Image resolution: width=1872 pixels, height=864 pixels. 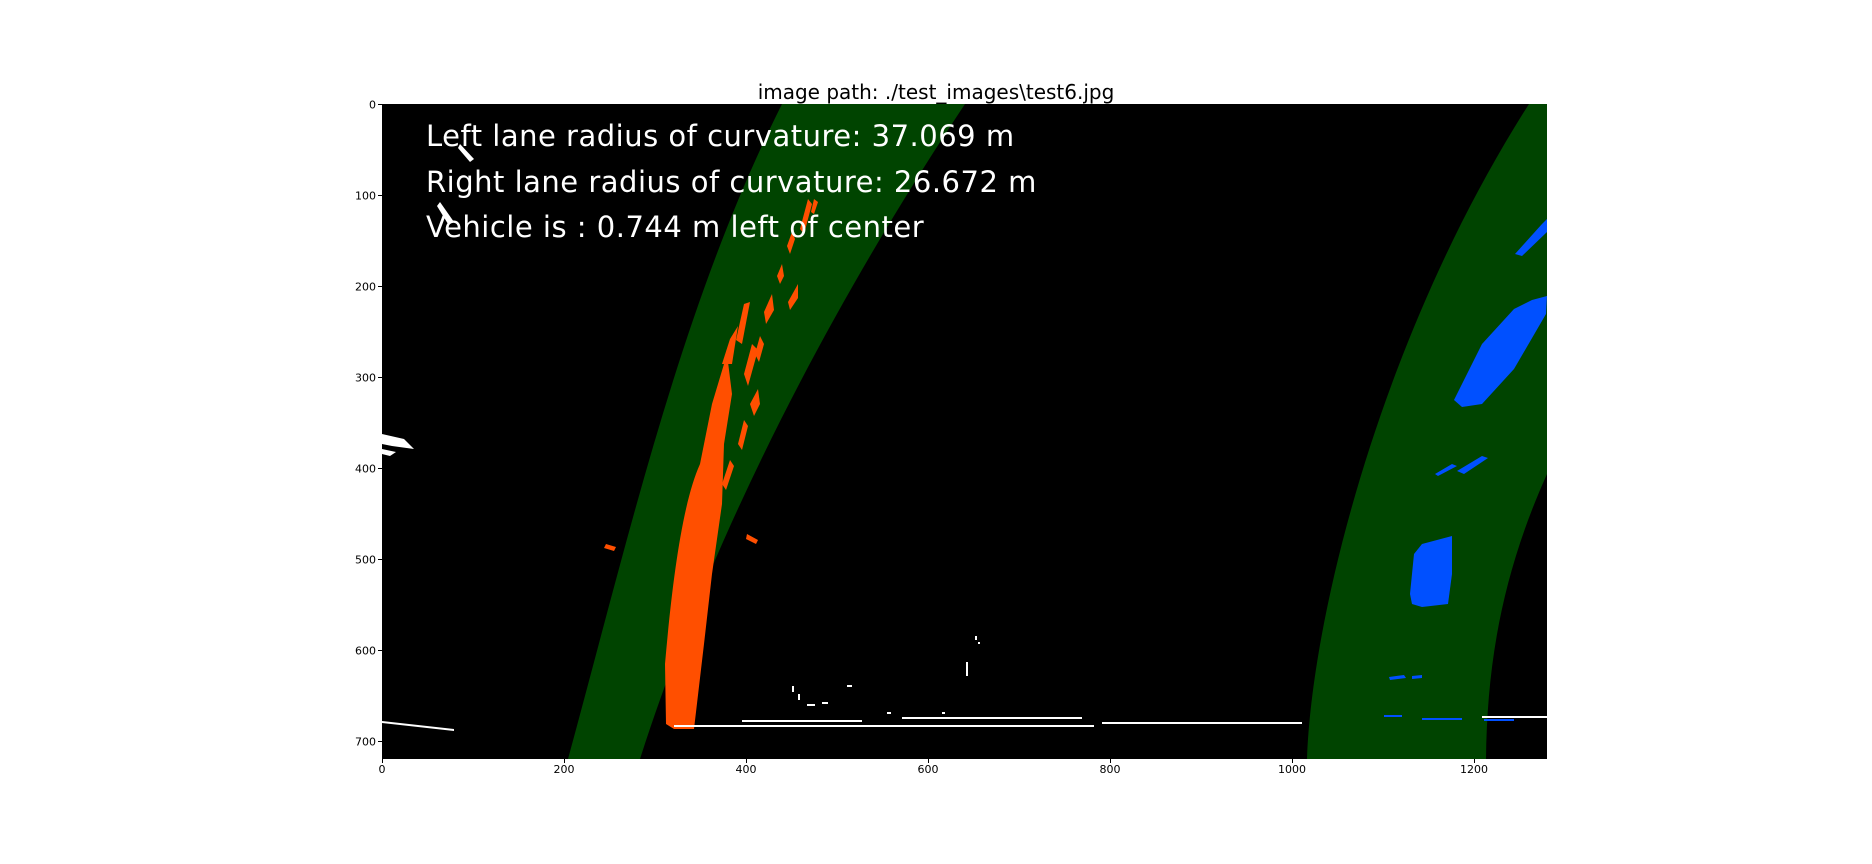 What do you see at coordinates (365, 560) in the screenshot?
I see `y-tick-500: 500` at bounding box center [365, 560].